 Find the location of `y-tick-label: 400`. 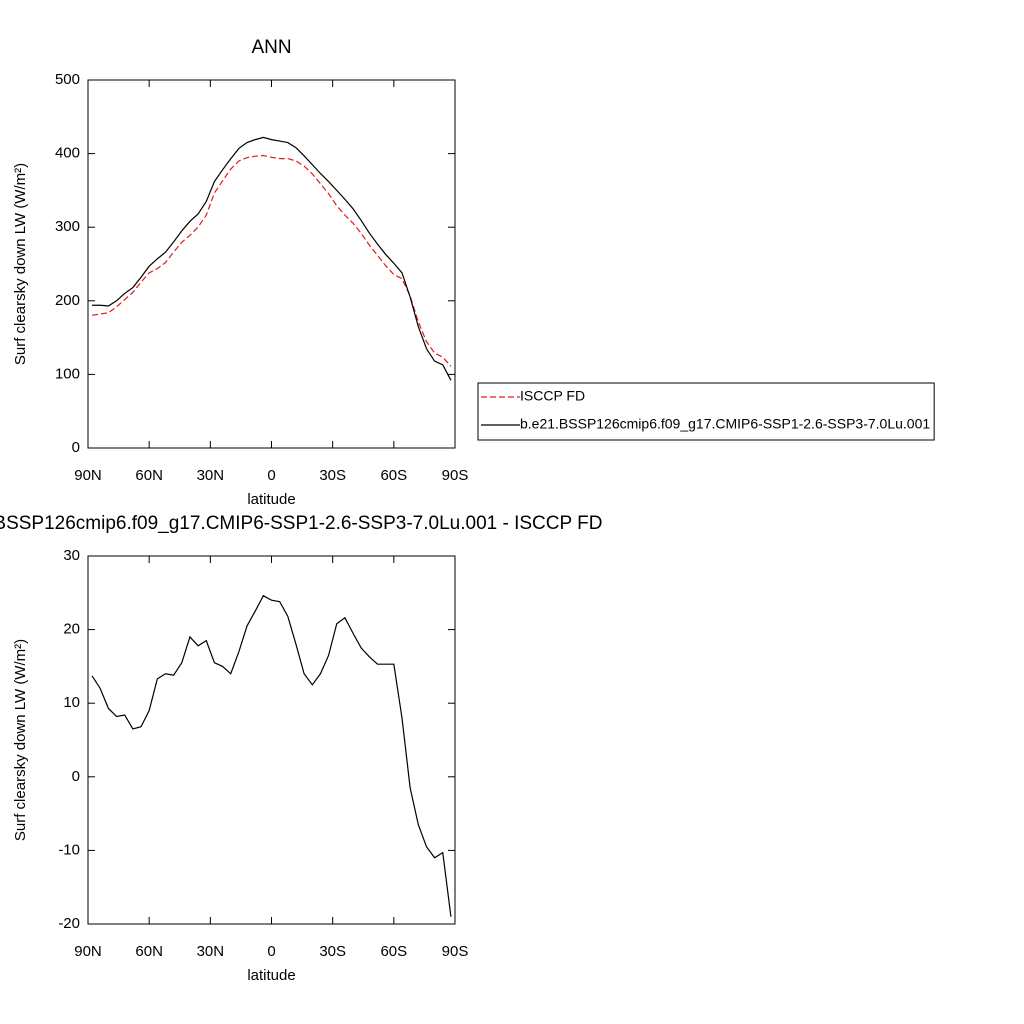

y-tick-label: 400 is located at coordinates (67, 153).